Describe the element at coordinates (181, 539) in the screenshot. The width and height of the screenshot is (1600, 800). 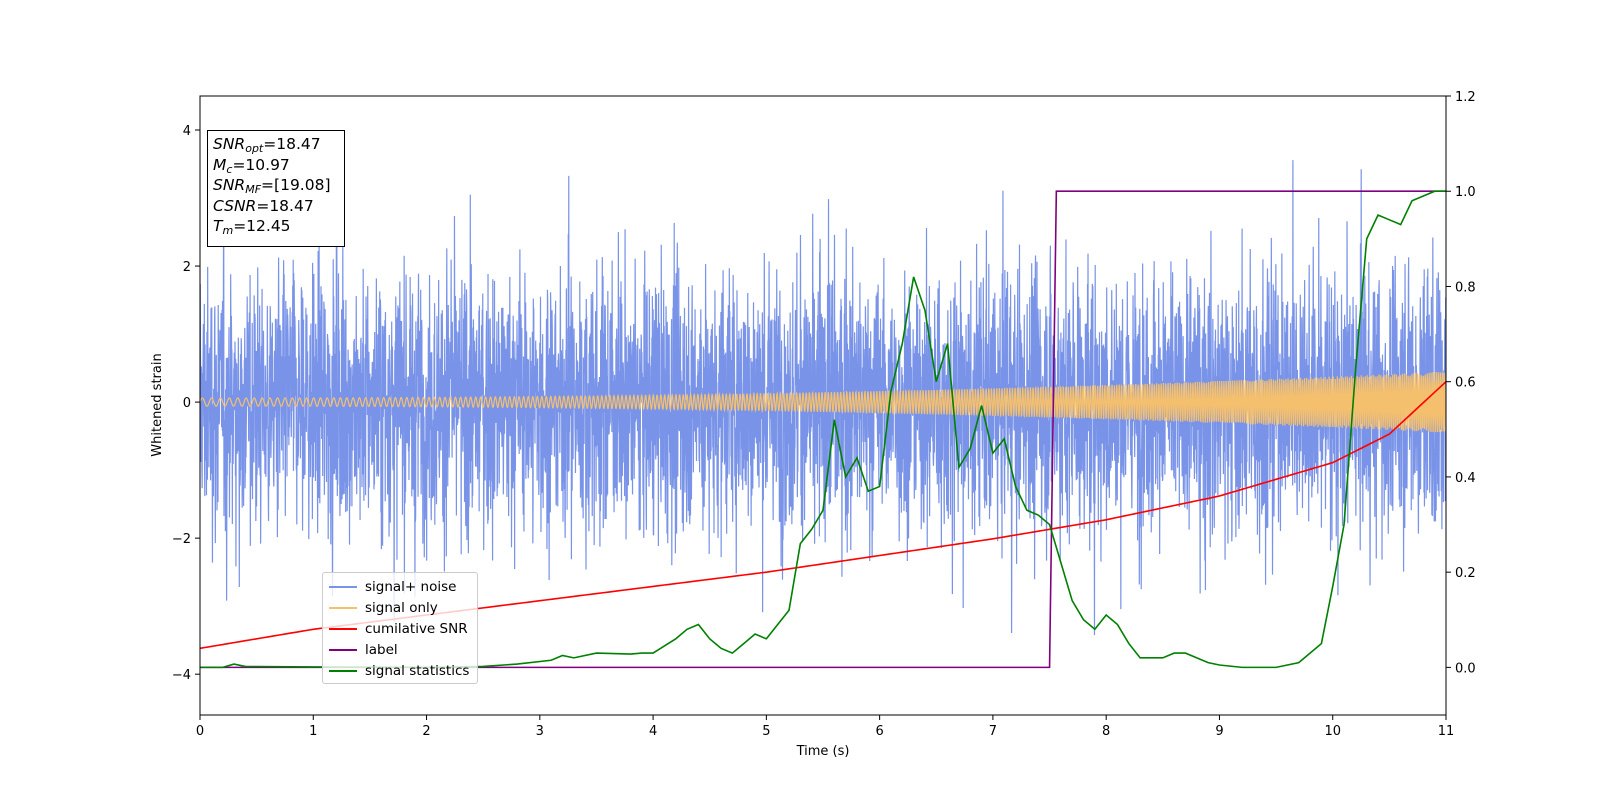
I see `y-tick-label: −2` at that location.